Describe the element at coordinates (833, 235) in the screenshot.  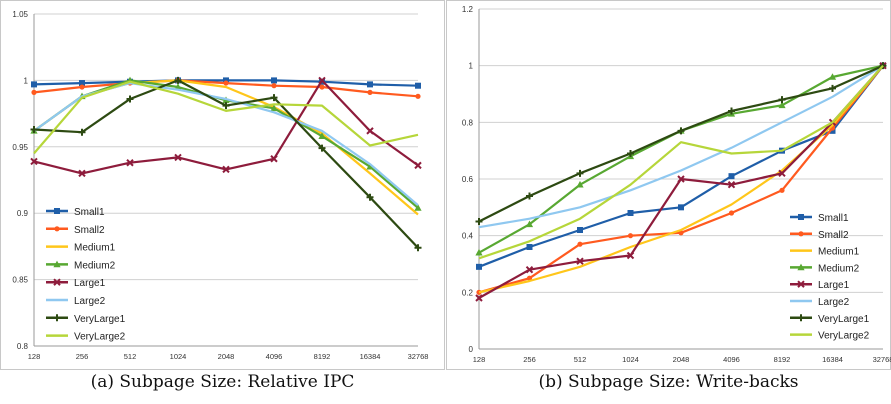
I see `legend-label: Small2` at that location.